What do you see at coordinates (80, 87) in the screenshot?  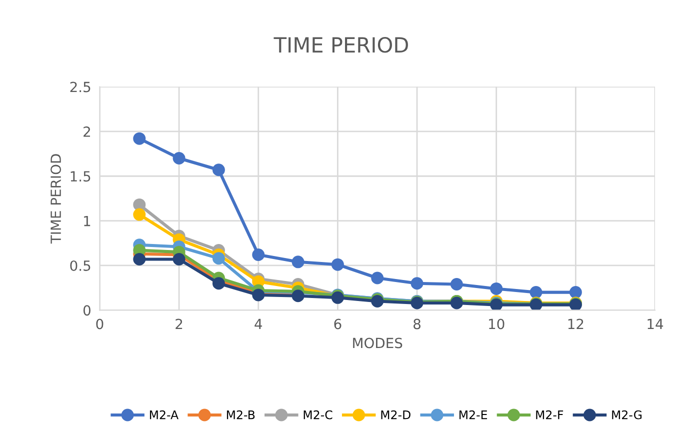 I see `y-tick-label: 2.5` at bounding box center [80, 87].